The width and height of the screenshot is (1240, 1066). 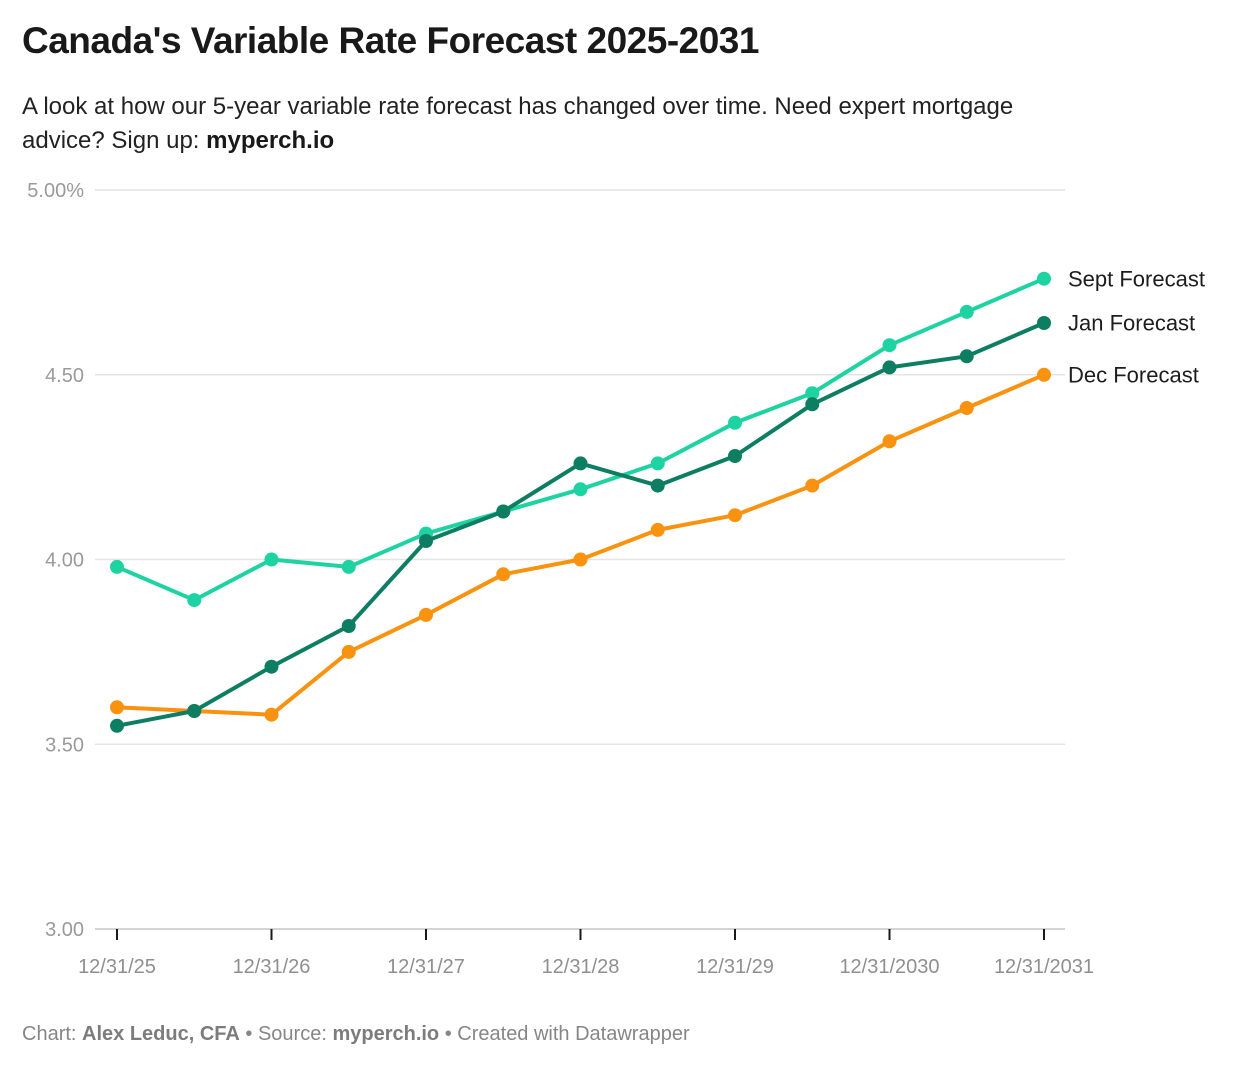 I want to click on x-axis-label: 12/31/27, so click(x=426, y=967).